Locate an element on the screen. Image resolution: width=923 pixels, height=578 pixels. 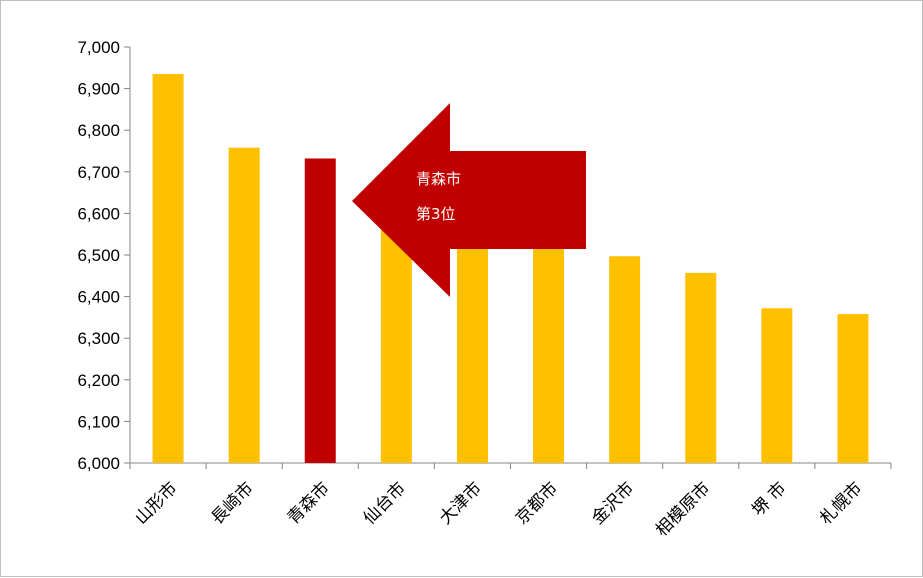
x-category-label: 山形市 is located at coordinates (156, 503).